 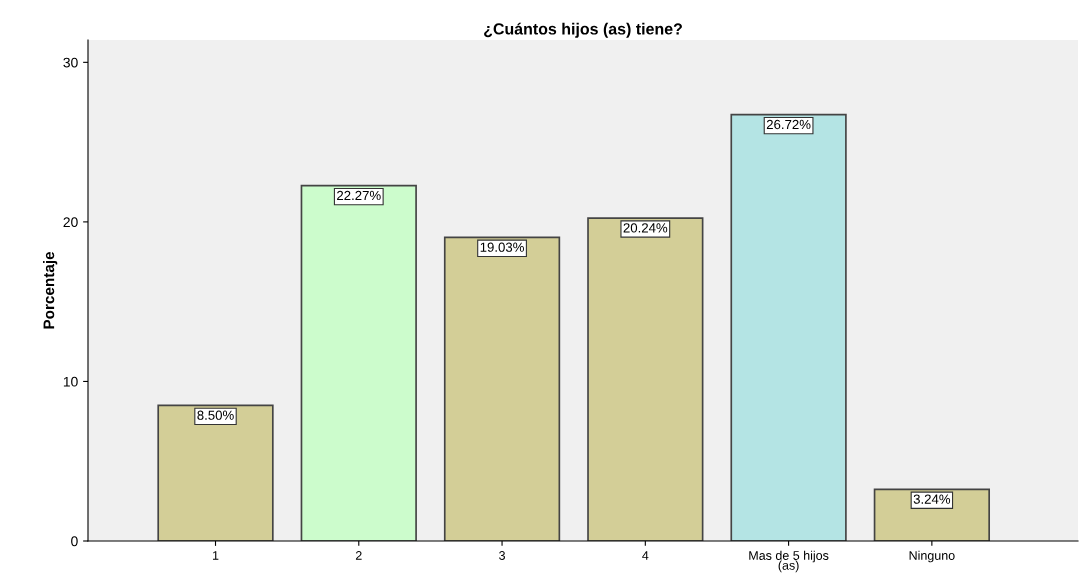 I want to click on x-tick-label: Ninguno, so click(x=932, y=556).